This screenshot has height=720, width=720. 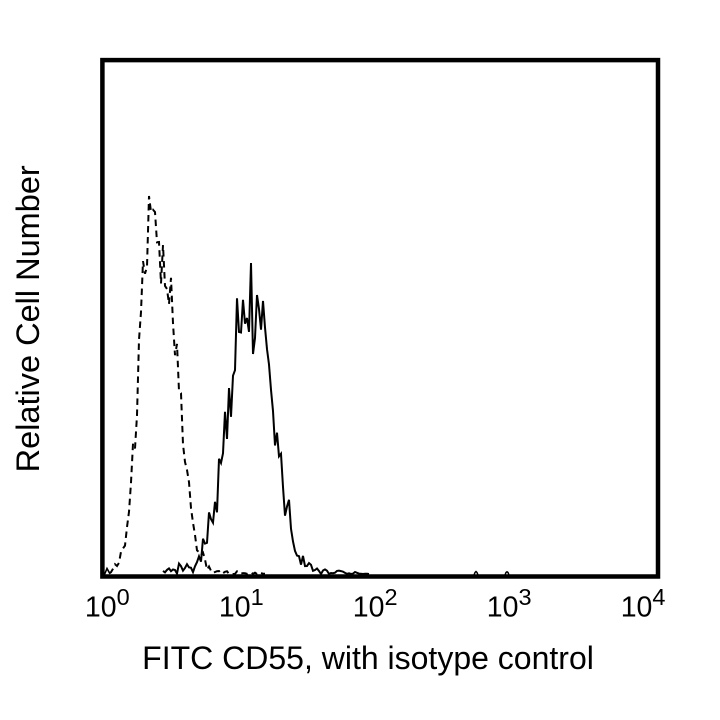 I want to click on svg-text:FITC CD55, with isotype contro: FITC CD55, with isotype control, so click(x=368, y=658).